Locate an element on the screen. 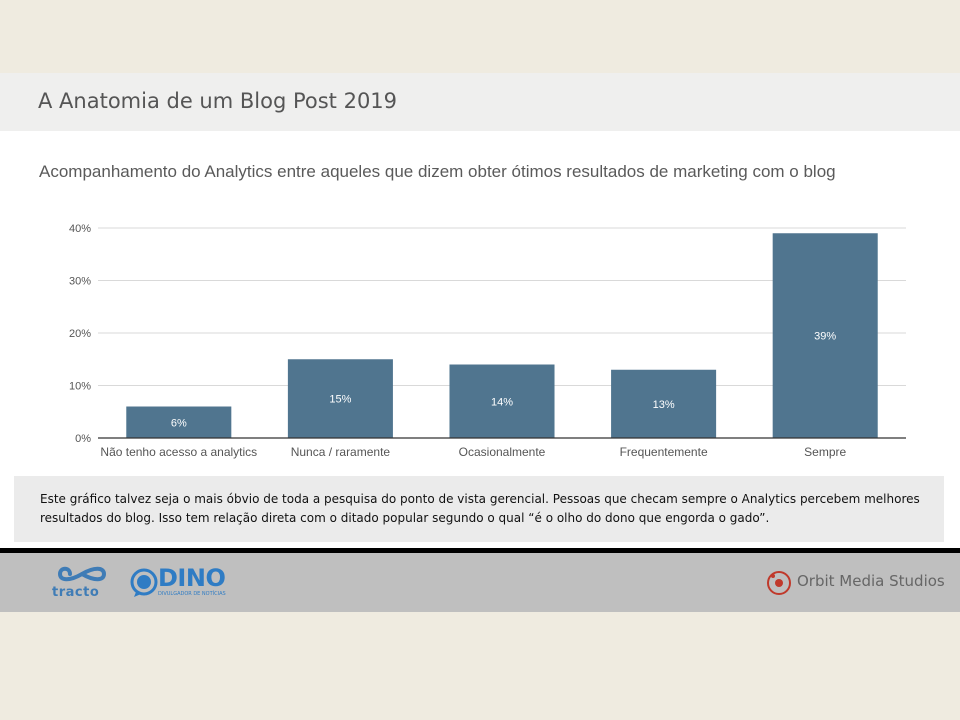 The height and width of the screenshot is (720, 960). data-label: 14% is located at coordinates (502, 402).